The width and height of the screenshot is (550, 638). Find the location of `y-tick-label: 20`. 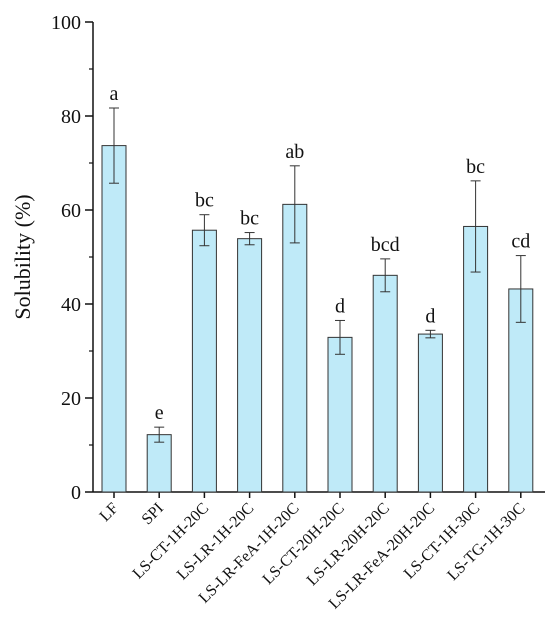

y-tick-label: 20 is located at coordinates (71, 399).